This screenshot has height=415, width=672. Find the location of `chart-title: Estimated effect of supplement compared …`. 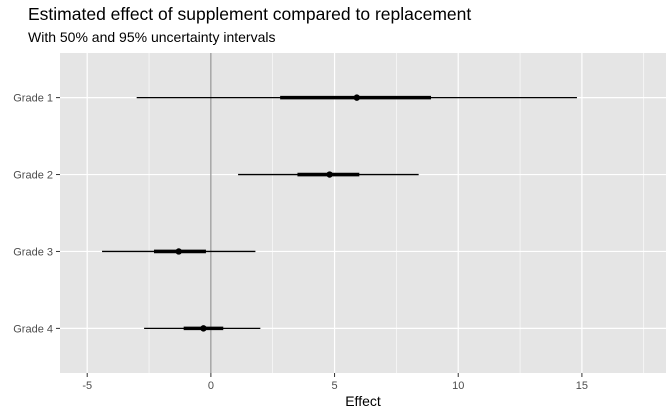

chart-title: Estimated effect of supplement compared … is located at coordinates (250, 14).